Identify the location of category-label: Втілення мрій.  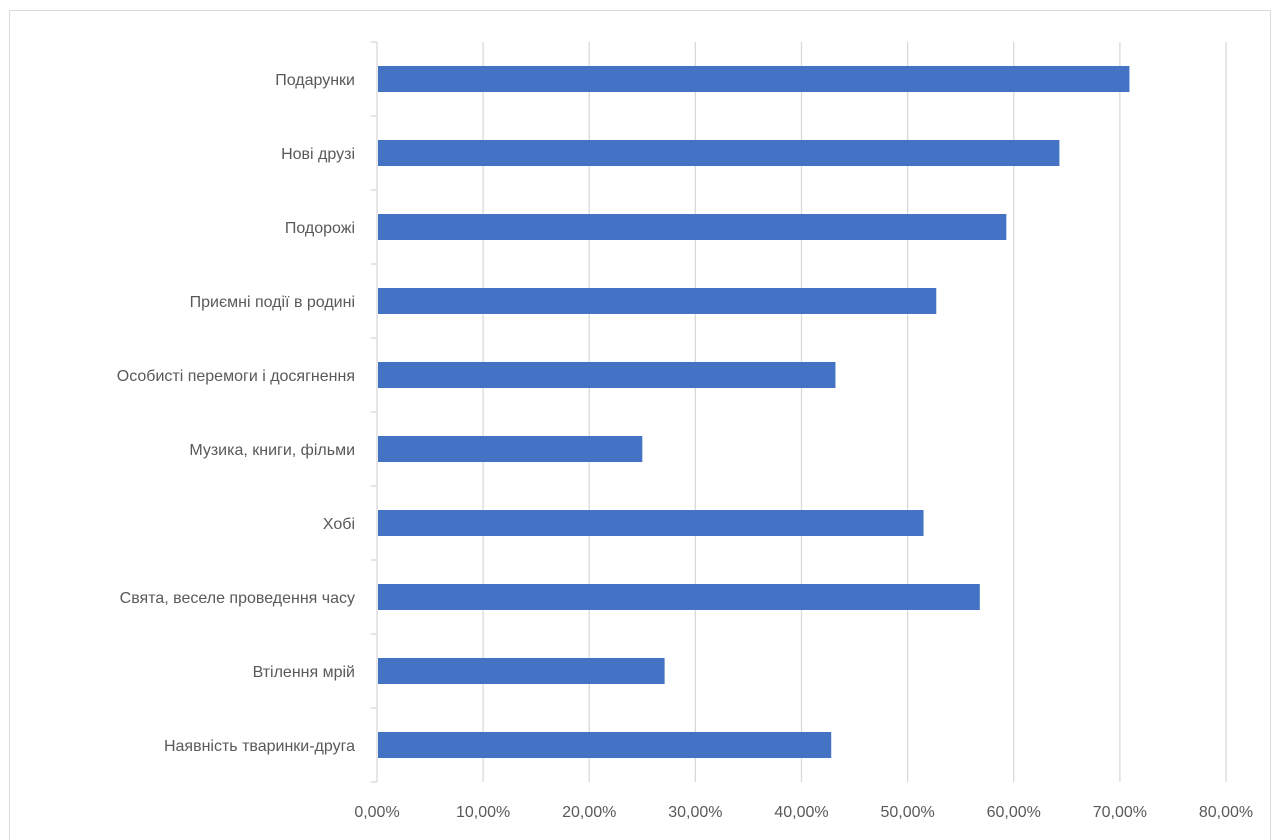
(304, 672).